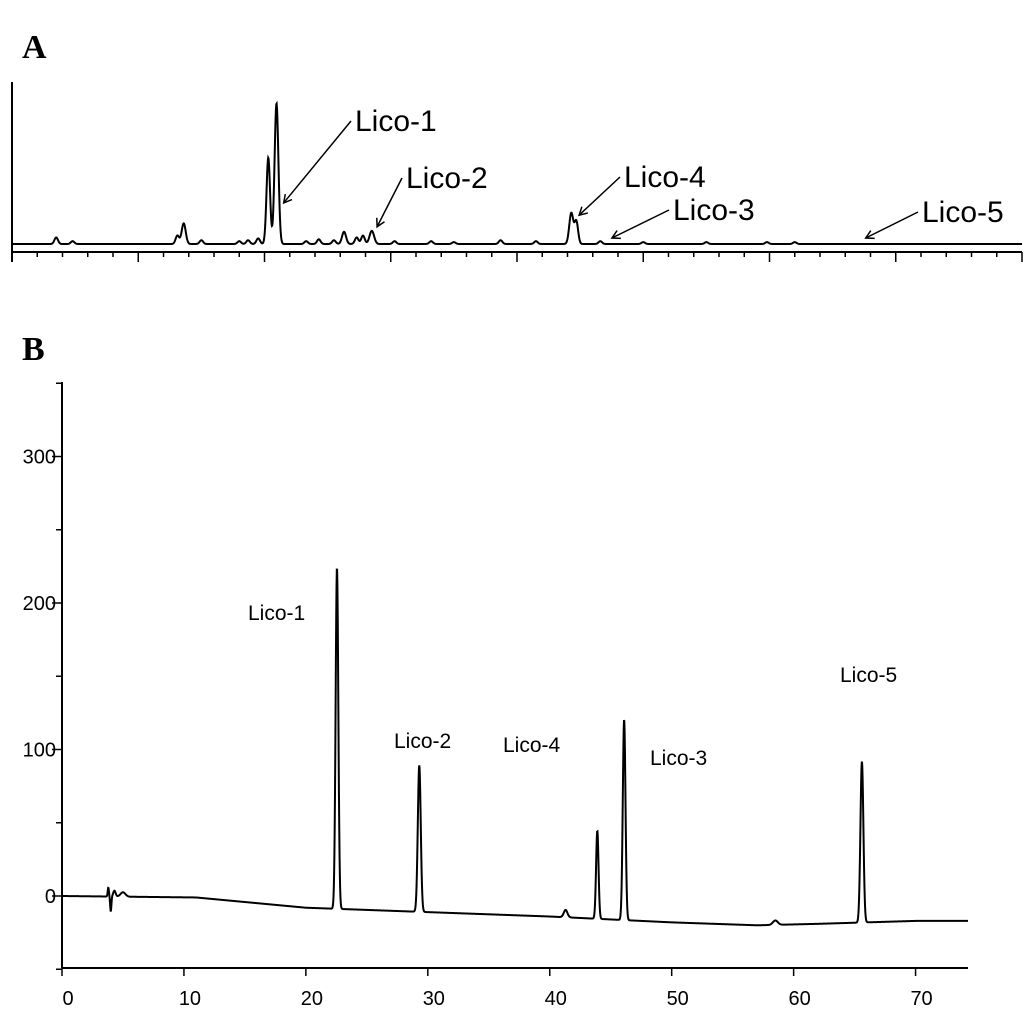  What do you see at coordinates (678, 758) in the screenshot?
I see `panel-b-peak-label: Lico-3` at bounding box center [678, 758].